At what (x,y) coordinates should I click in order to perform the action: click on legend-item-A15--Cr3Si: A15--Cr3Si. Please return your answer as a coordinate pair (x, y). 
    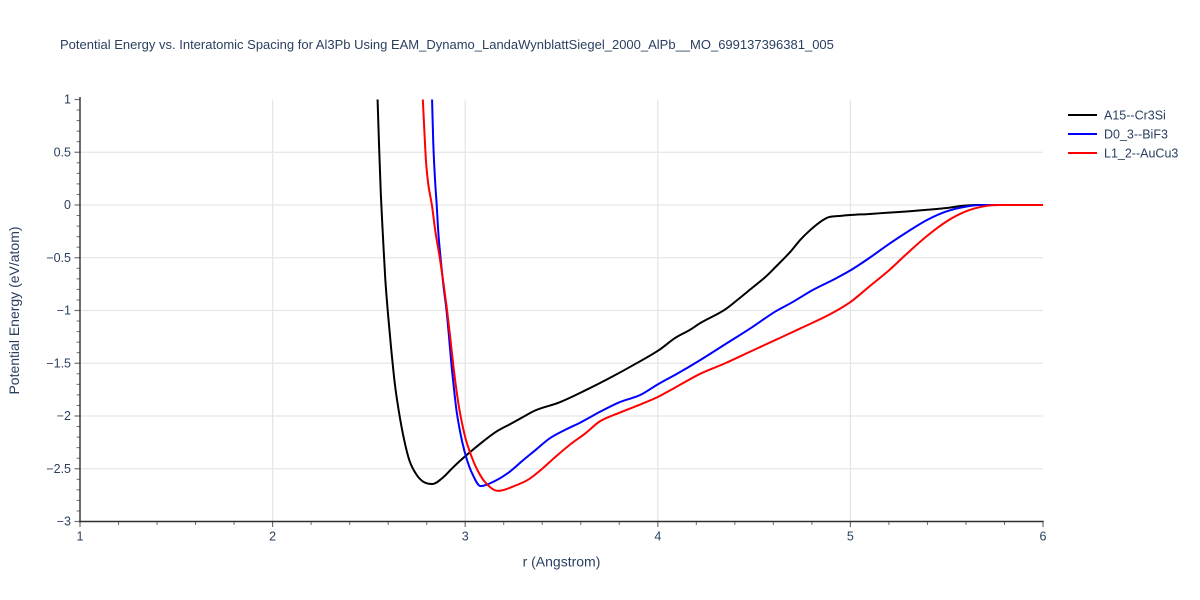
    Looking at the image, I should click on (1117, 116).